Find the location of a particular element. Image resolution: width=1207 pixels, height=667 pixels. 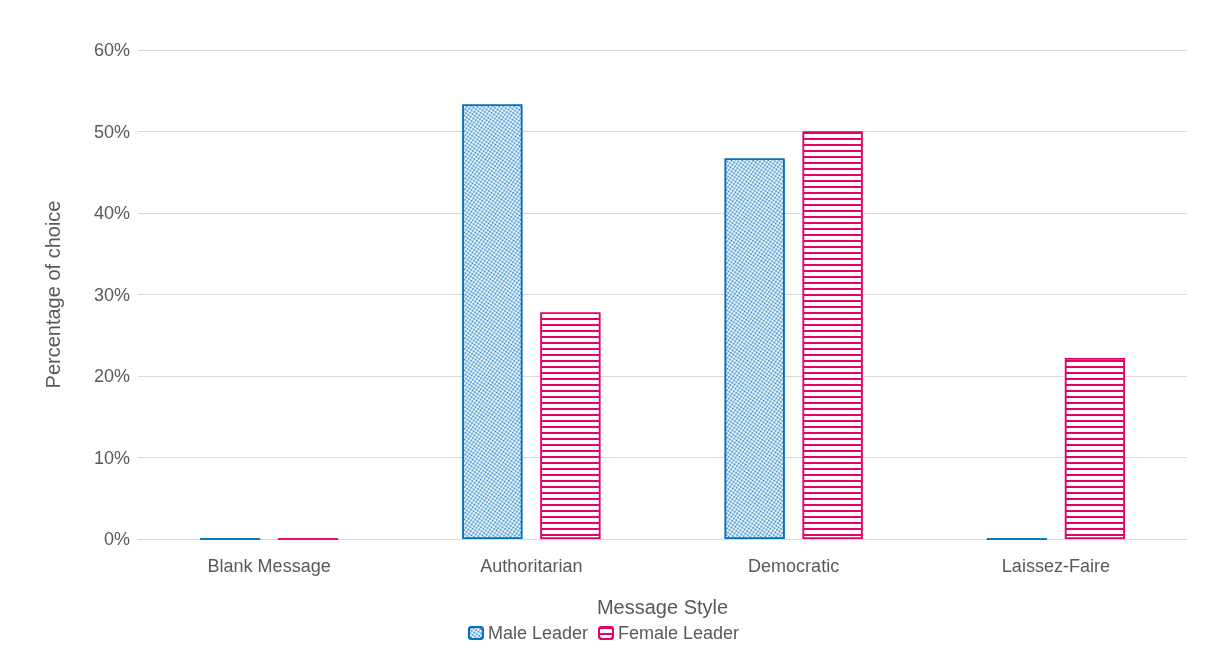

y-tick-label: 50% is located at coordinates (111, 131).